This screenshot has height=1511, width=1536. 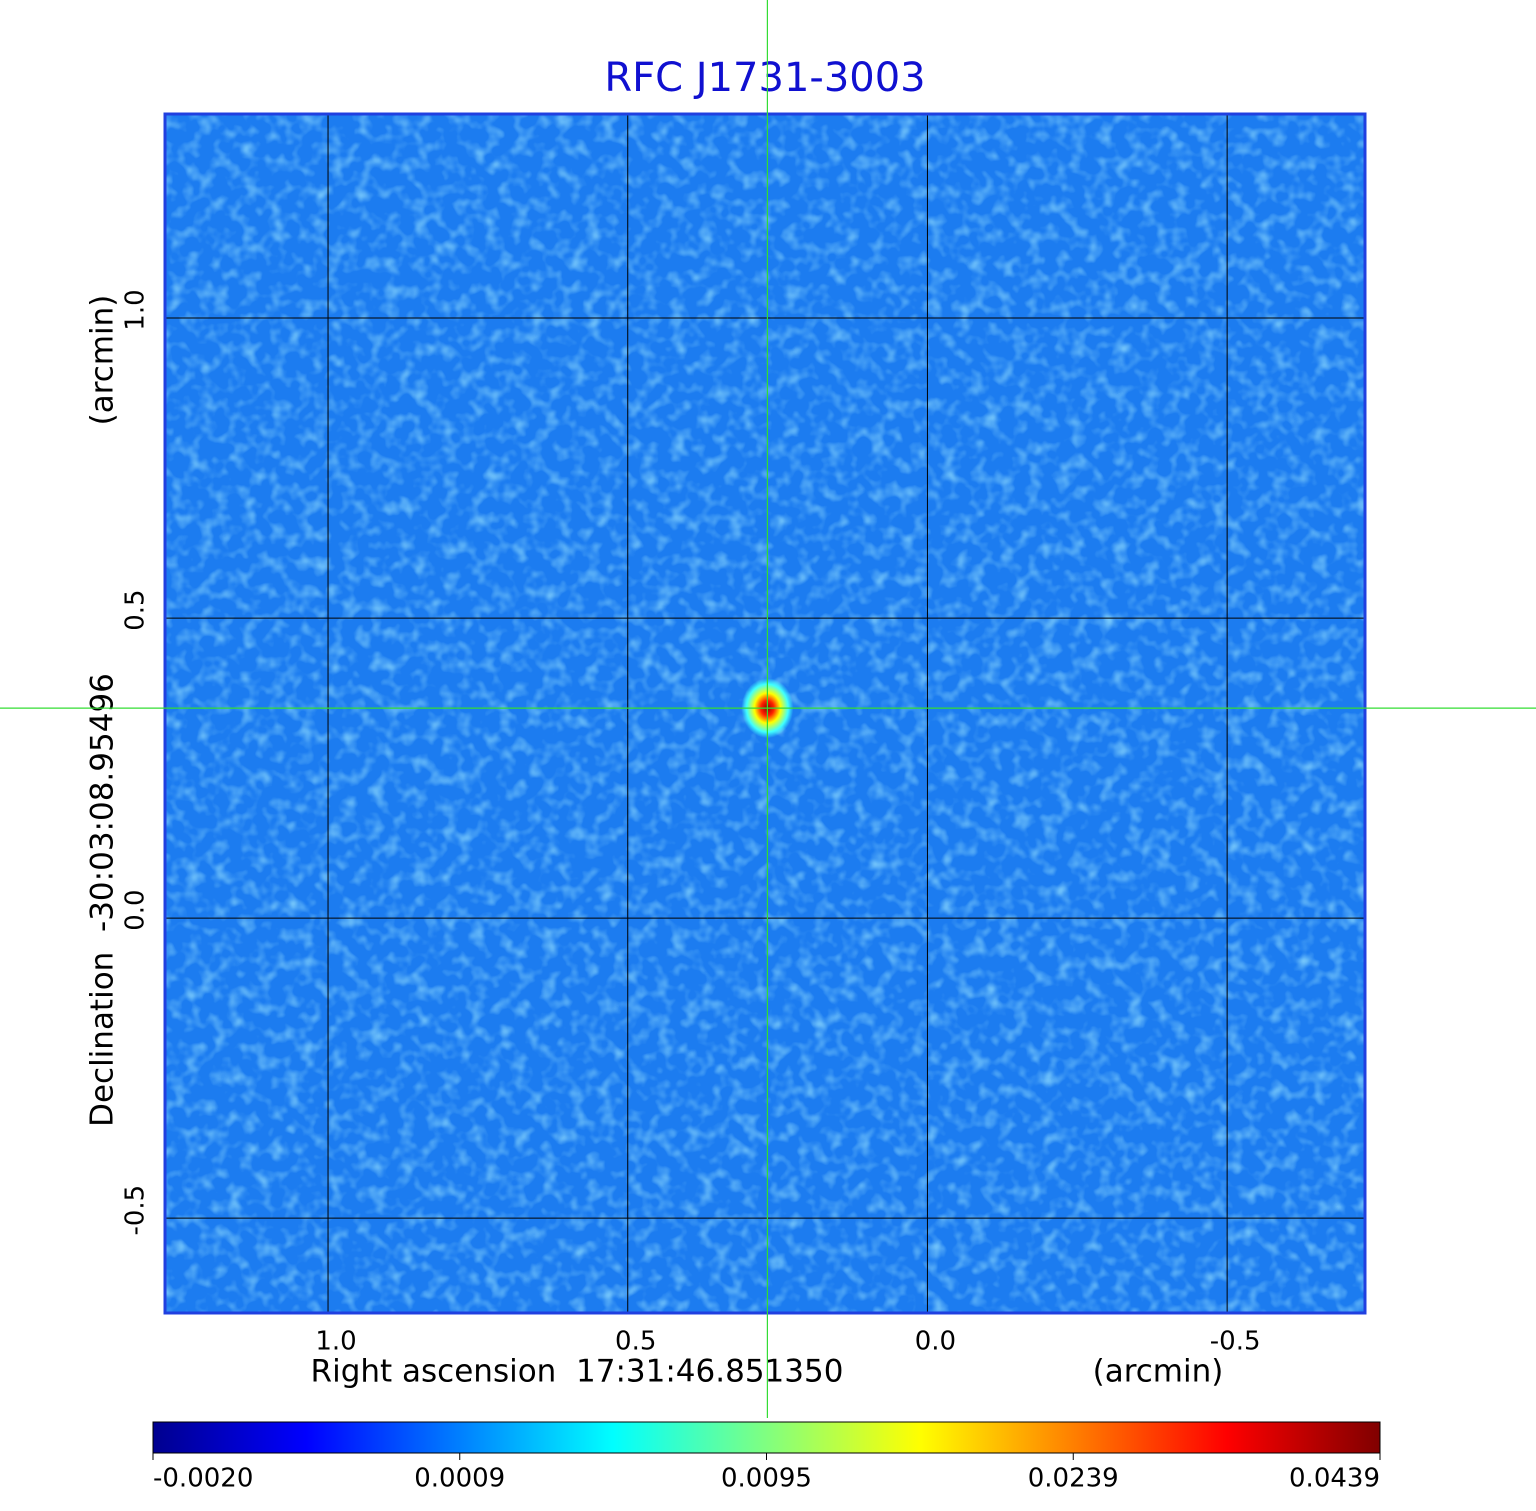 What do you see at coordinates (1334, 1479) in the screenshot?
I see `colorbar-tick-label: 0.0439` at bounding box center [1334, 1479].